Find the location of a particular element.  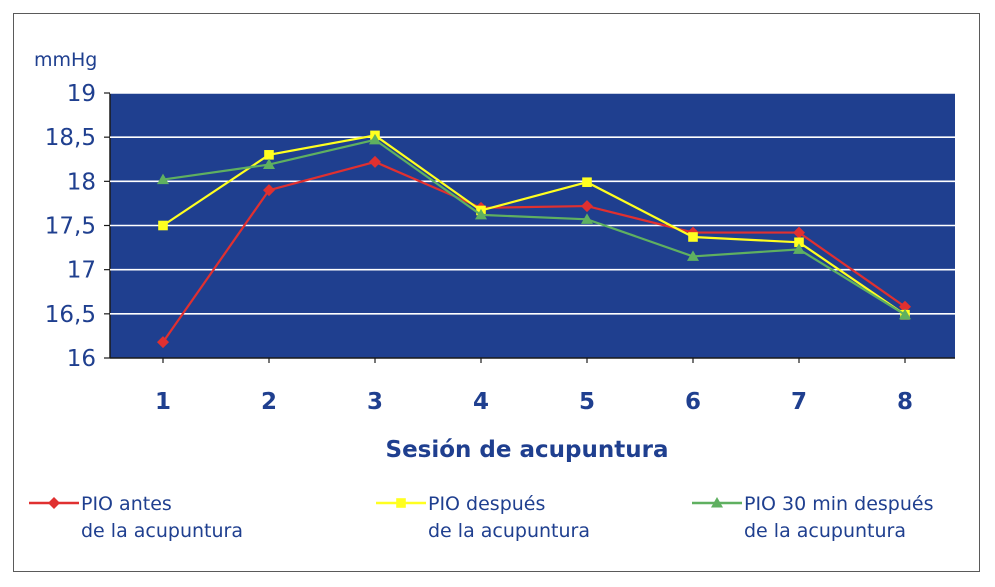

legend-entry-1: PIO antes de la acupuntura is located at coordinates (136, 517).